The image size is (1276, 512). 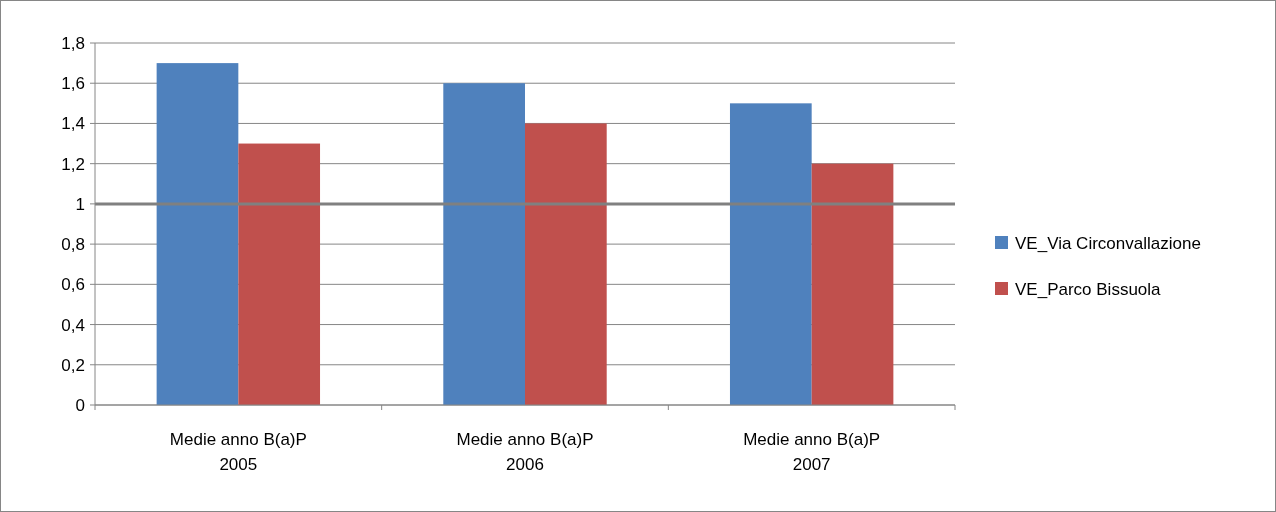 I want to click on y-tick-label: 1,2, so click(x=73, y=164).